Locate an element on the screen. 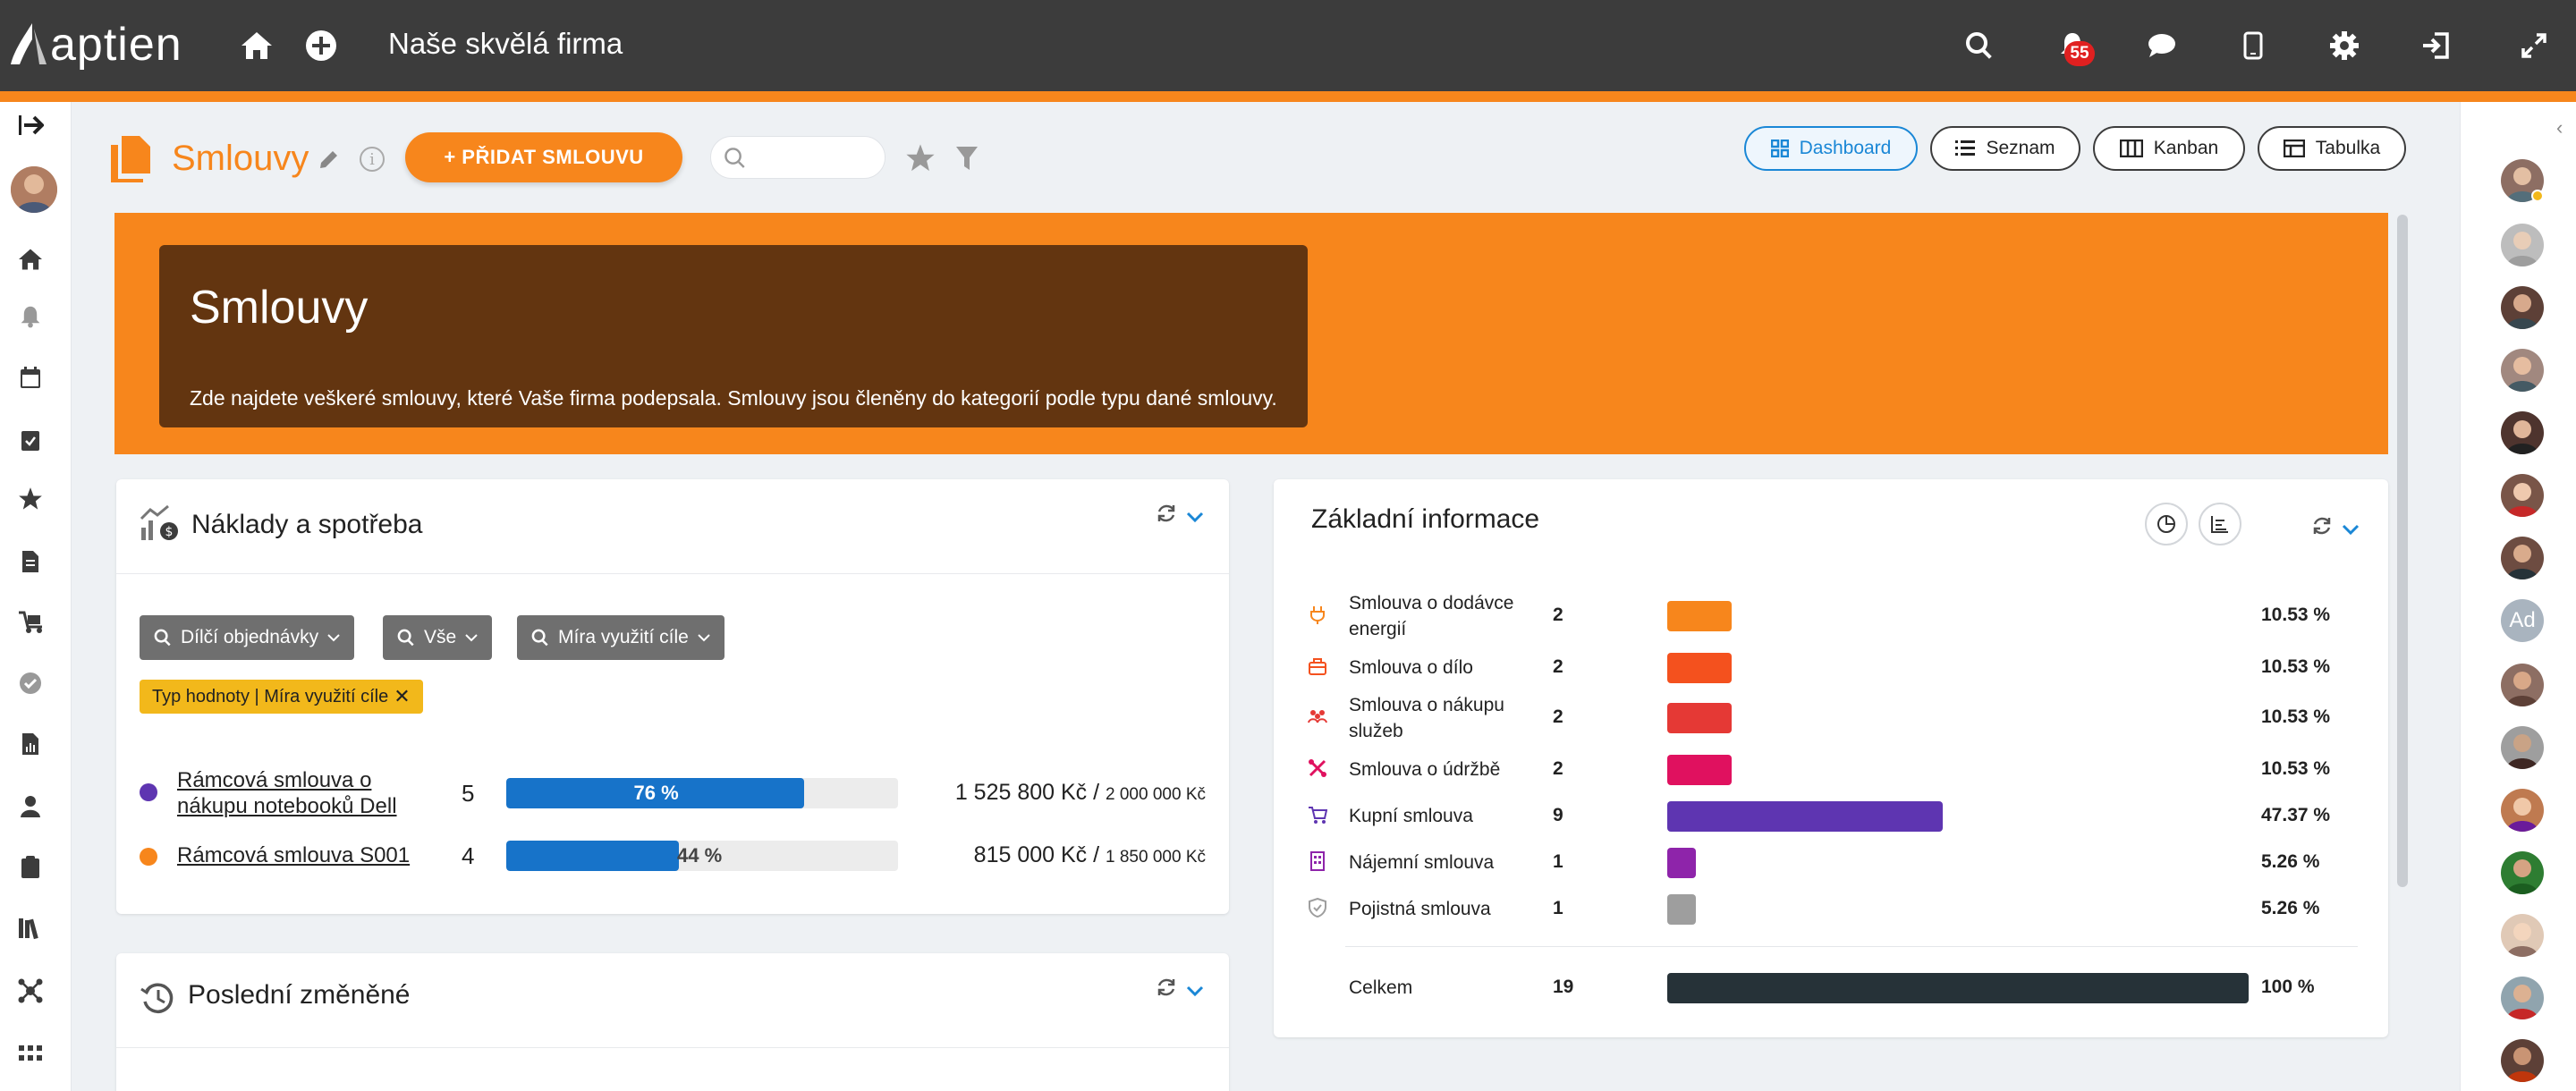 The height and width of the screenshot is (1091, 2576). filter-subcontracts-button: Dílčí objednávky is located at coordinates (247, 637).